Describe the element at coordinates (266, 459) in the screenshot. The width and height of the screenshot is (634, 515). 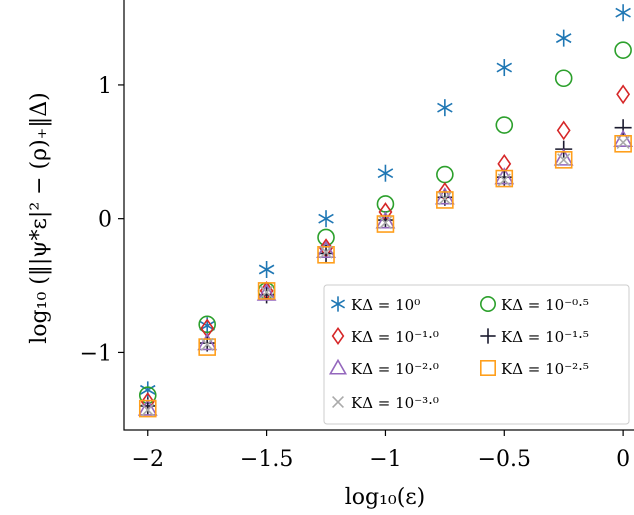
I see `x-tick-label: −1.5` at that location.